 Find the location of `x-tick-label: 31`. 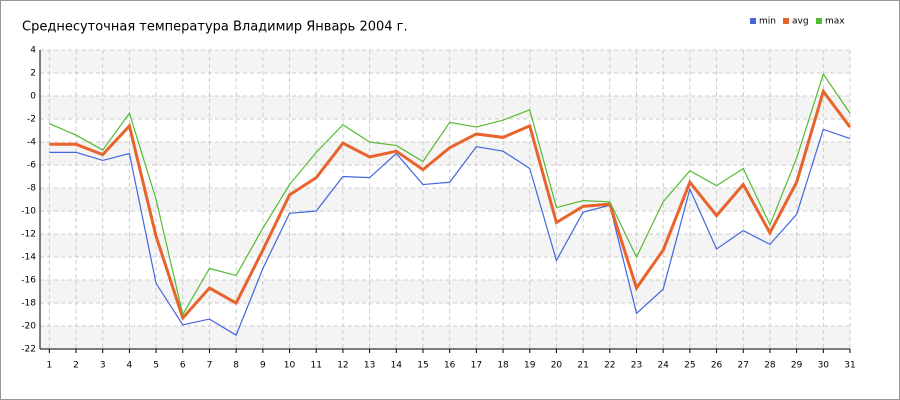

x-tick-label: 31 is located at coordinates (849, 366).